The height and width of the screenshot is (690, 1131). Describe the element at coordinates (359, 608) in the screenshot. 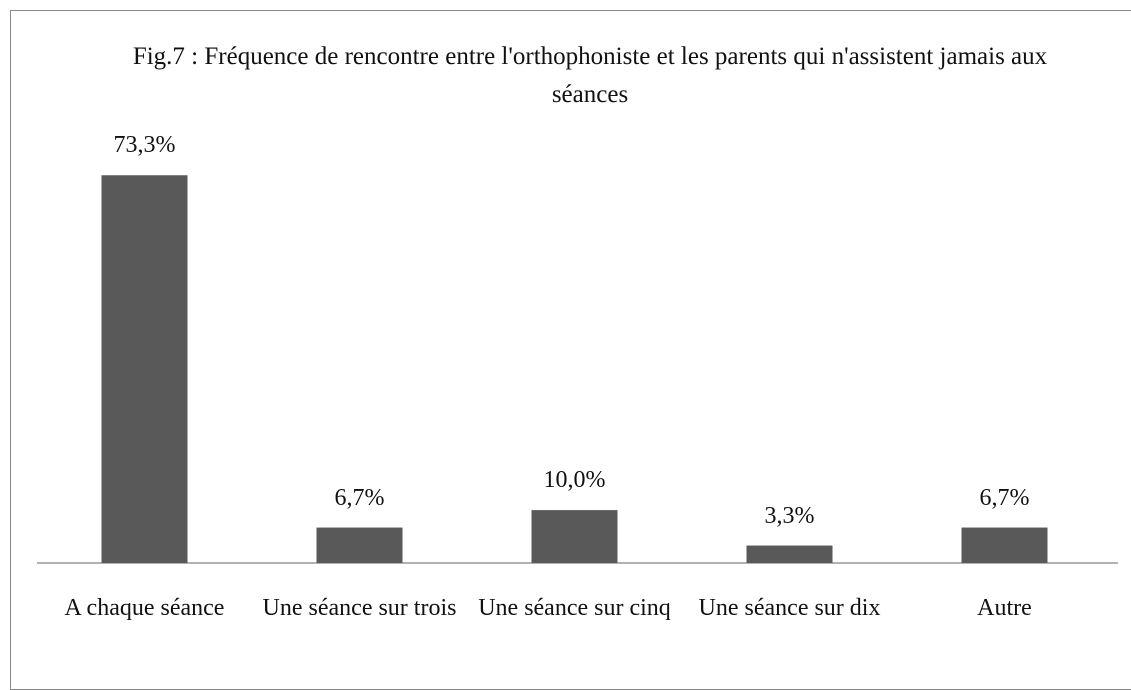

I see `x-tick-label: Une séance sur trois` at that location.